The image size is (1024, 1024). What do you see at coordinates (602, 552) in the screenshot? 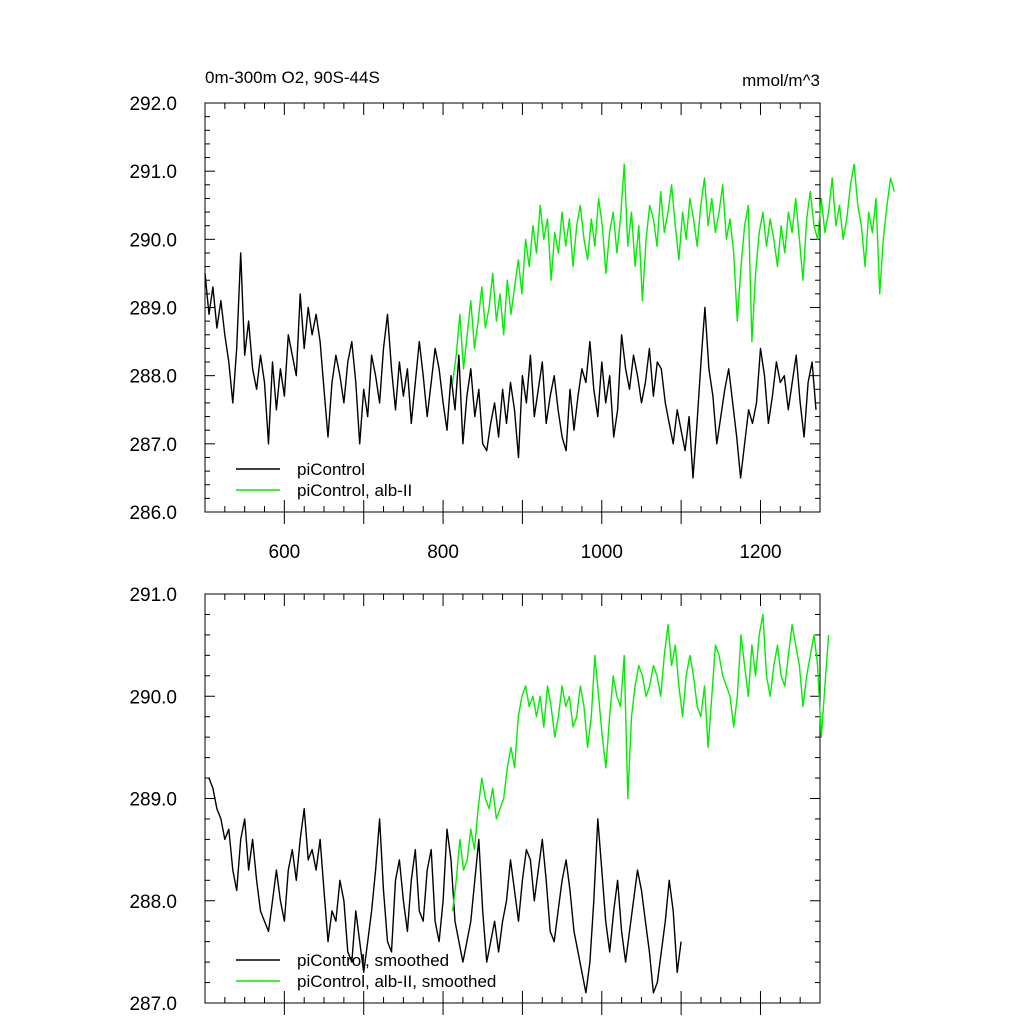
I see `x-tick-label: 1000` at bounding box center [602, 552].